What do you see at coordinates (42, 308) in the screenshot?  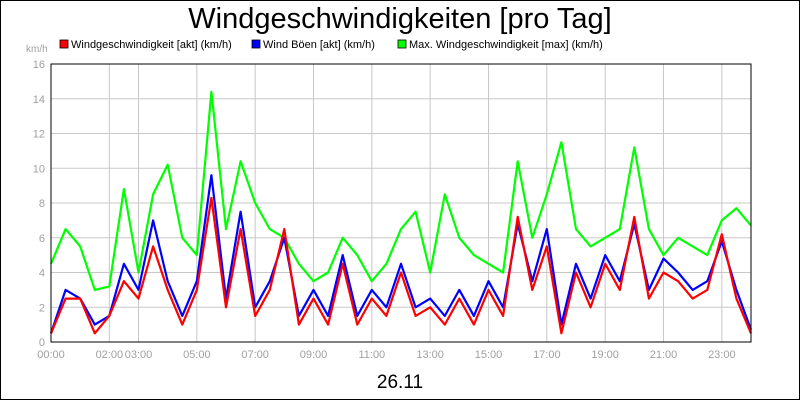 I see `y-tick-label-1: 2` at bounding box center [42, 308].